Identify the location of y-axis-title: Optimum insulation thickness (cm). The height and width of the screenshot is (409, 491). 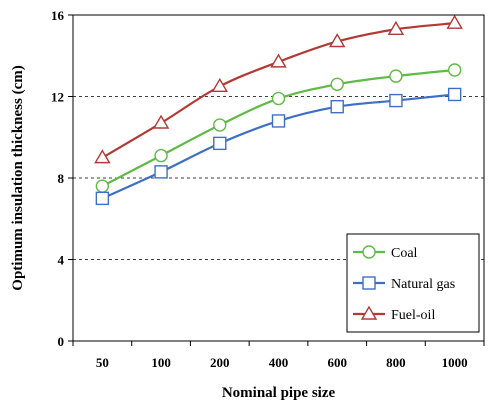
(18, 177).